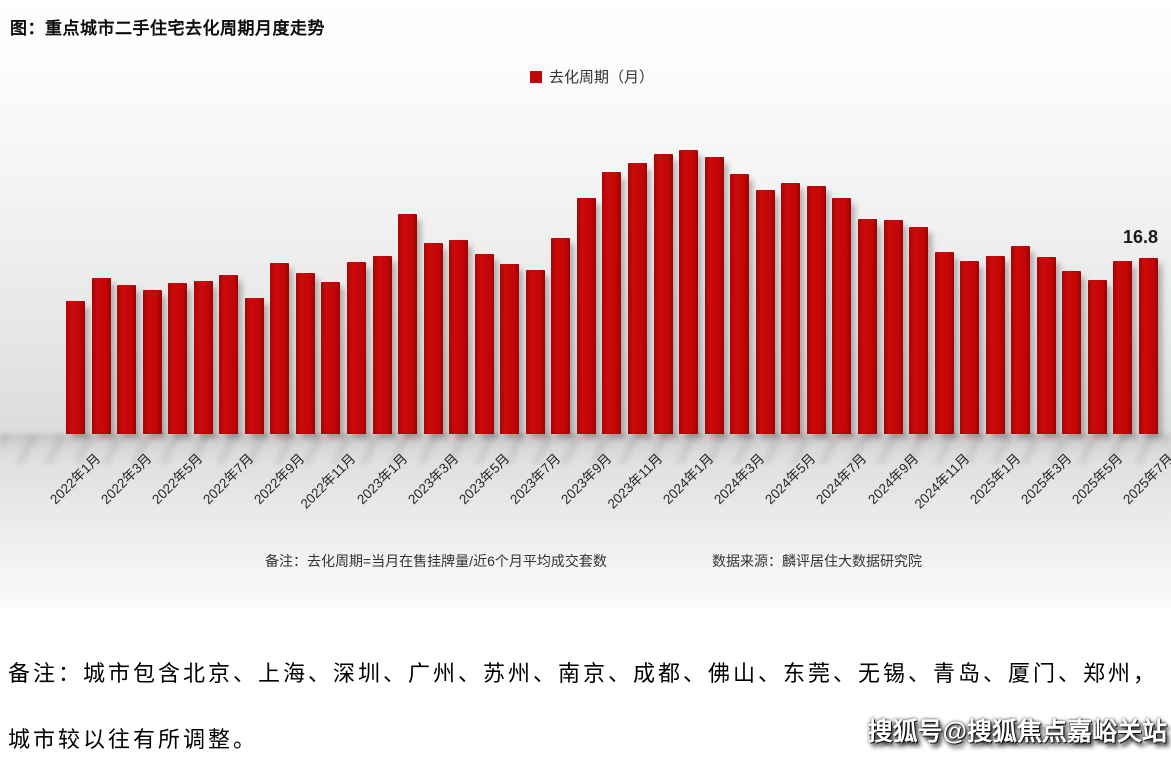 This screenshot has width=1171, height=773. Describe the element at coordinates (842, 316) in the screenshot. I see `bar-2024年7月` at that location.